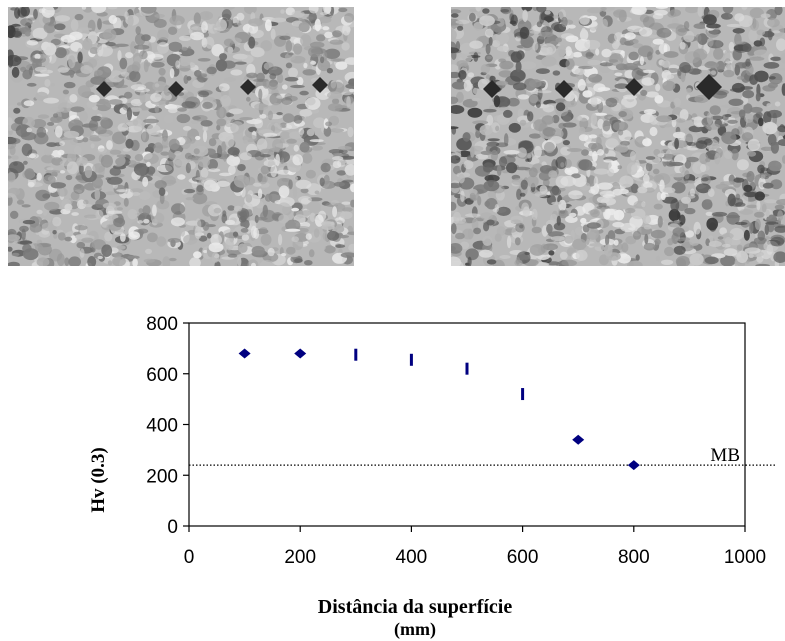 The width and height of the screenshot is (785, 641). What do you see at coordinates (162, 375) in the screenshot?
I see `y-tick-label: 600` at bounding box center [162, 375].